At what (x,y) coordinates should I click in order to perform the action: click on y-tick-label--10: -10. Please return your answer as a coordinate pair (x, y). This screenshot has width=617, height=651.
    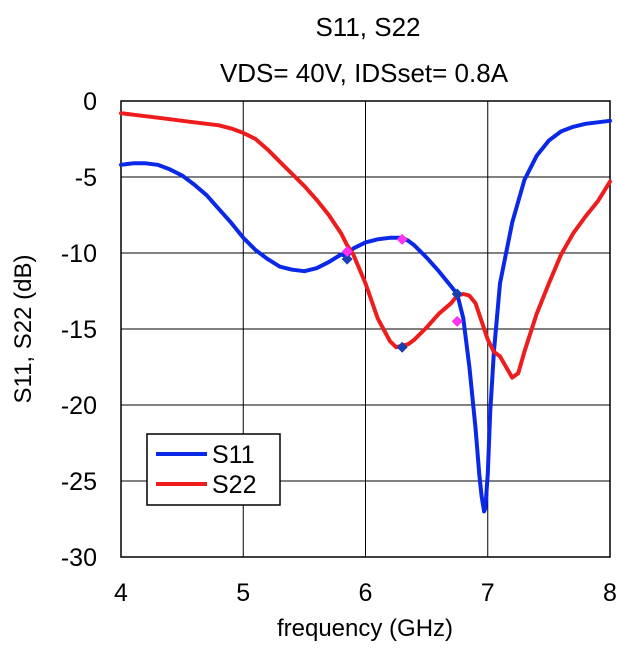
    Looking at the image, I should click on (79, 254).